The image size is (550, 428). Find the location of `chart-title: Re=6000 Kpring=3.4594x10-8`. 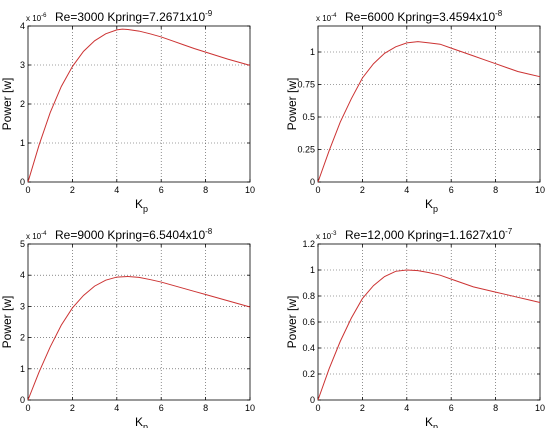

chart-title: Re=6000 Kpring=3.4594x10-8 is located at coordinates (424, 16).